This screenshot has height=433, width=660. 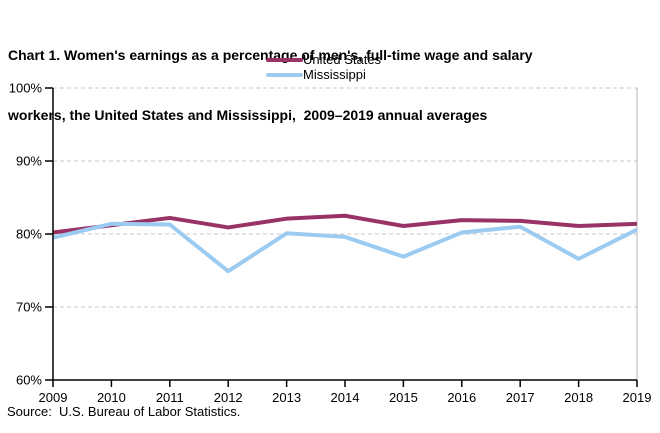 What do you see at coordinates (461, 397) in the screenshot?
I see `x-tick-label-2016: 2016` at bounding box center [461, 397].